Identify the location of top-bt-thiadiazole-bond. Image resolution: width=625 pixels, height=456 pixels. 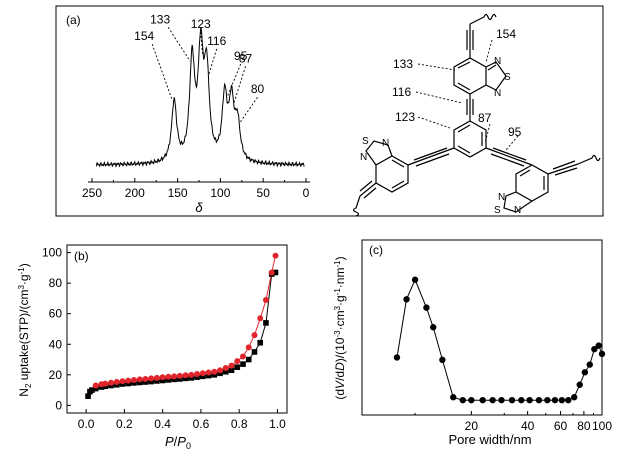
(492, 67).